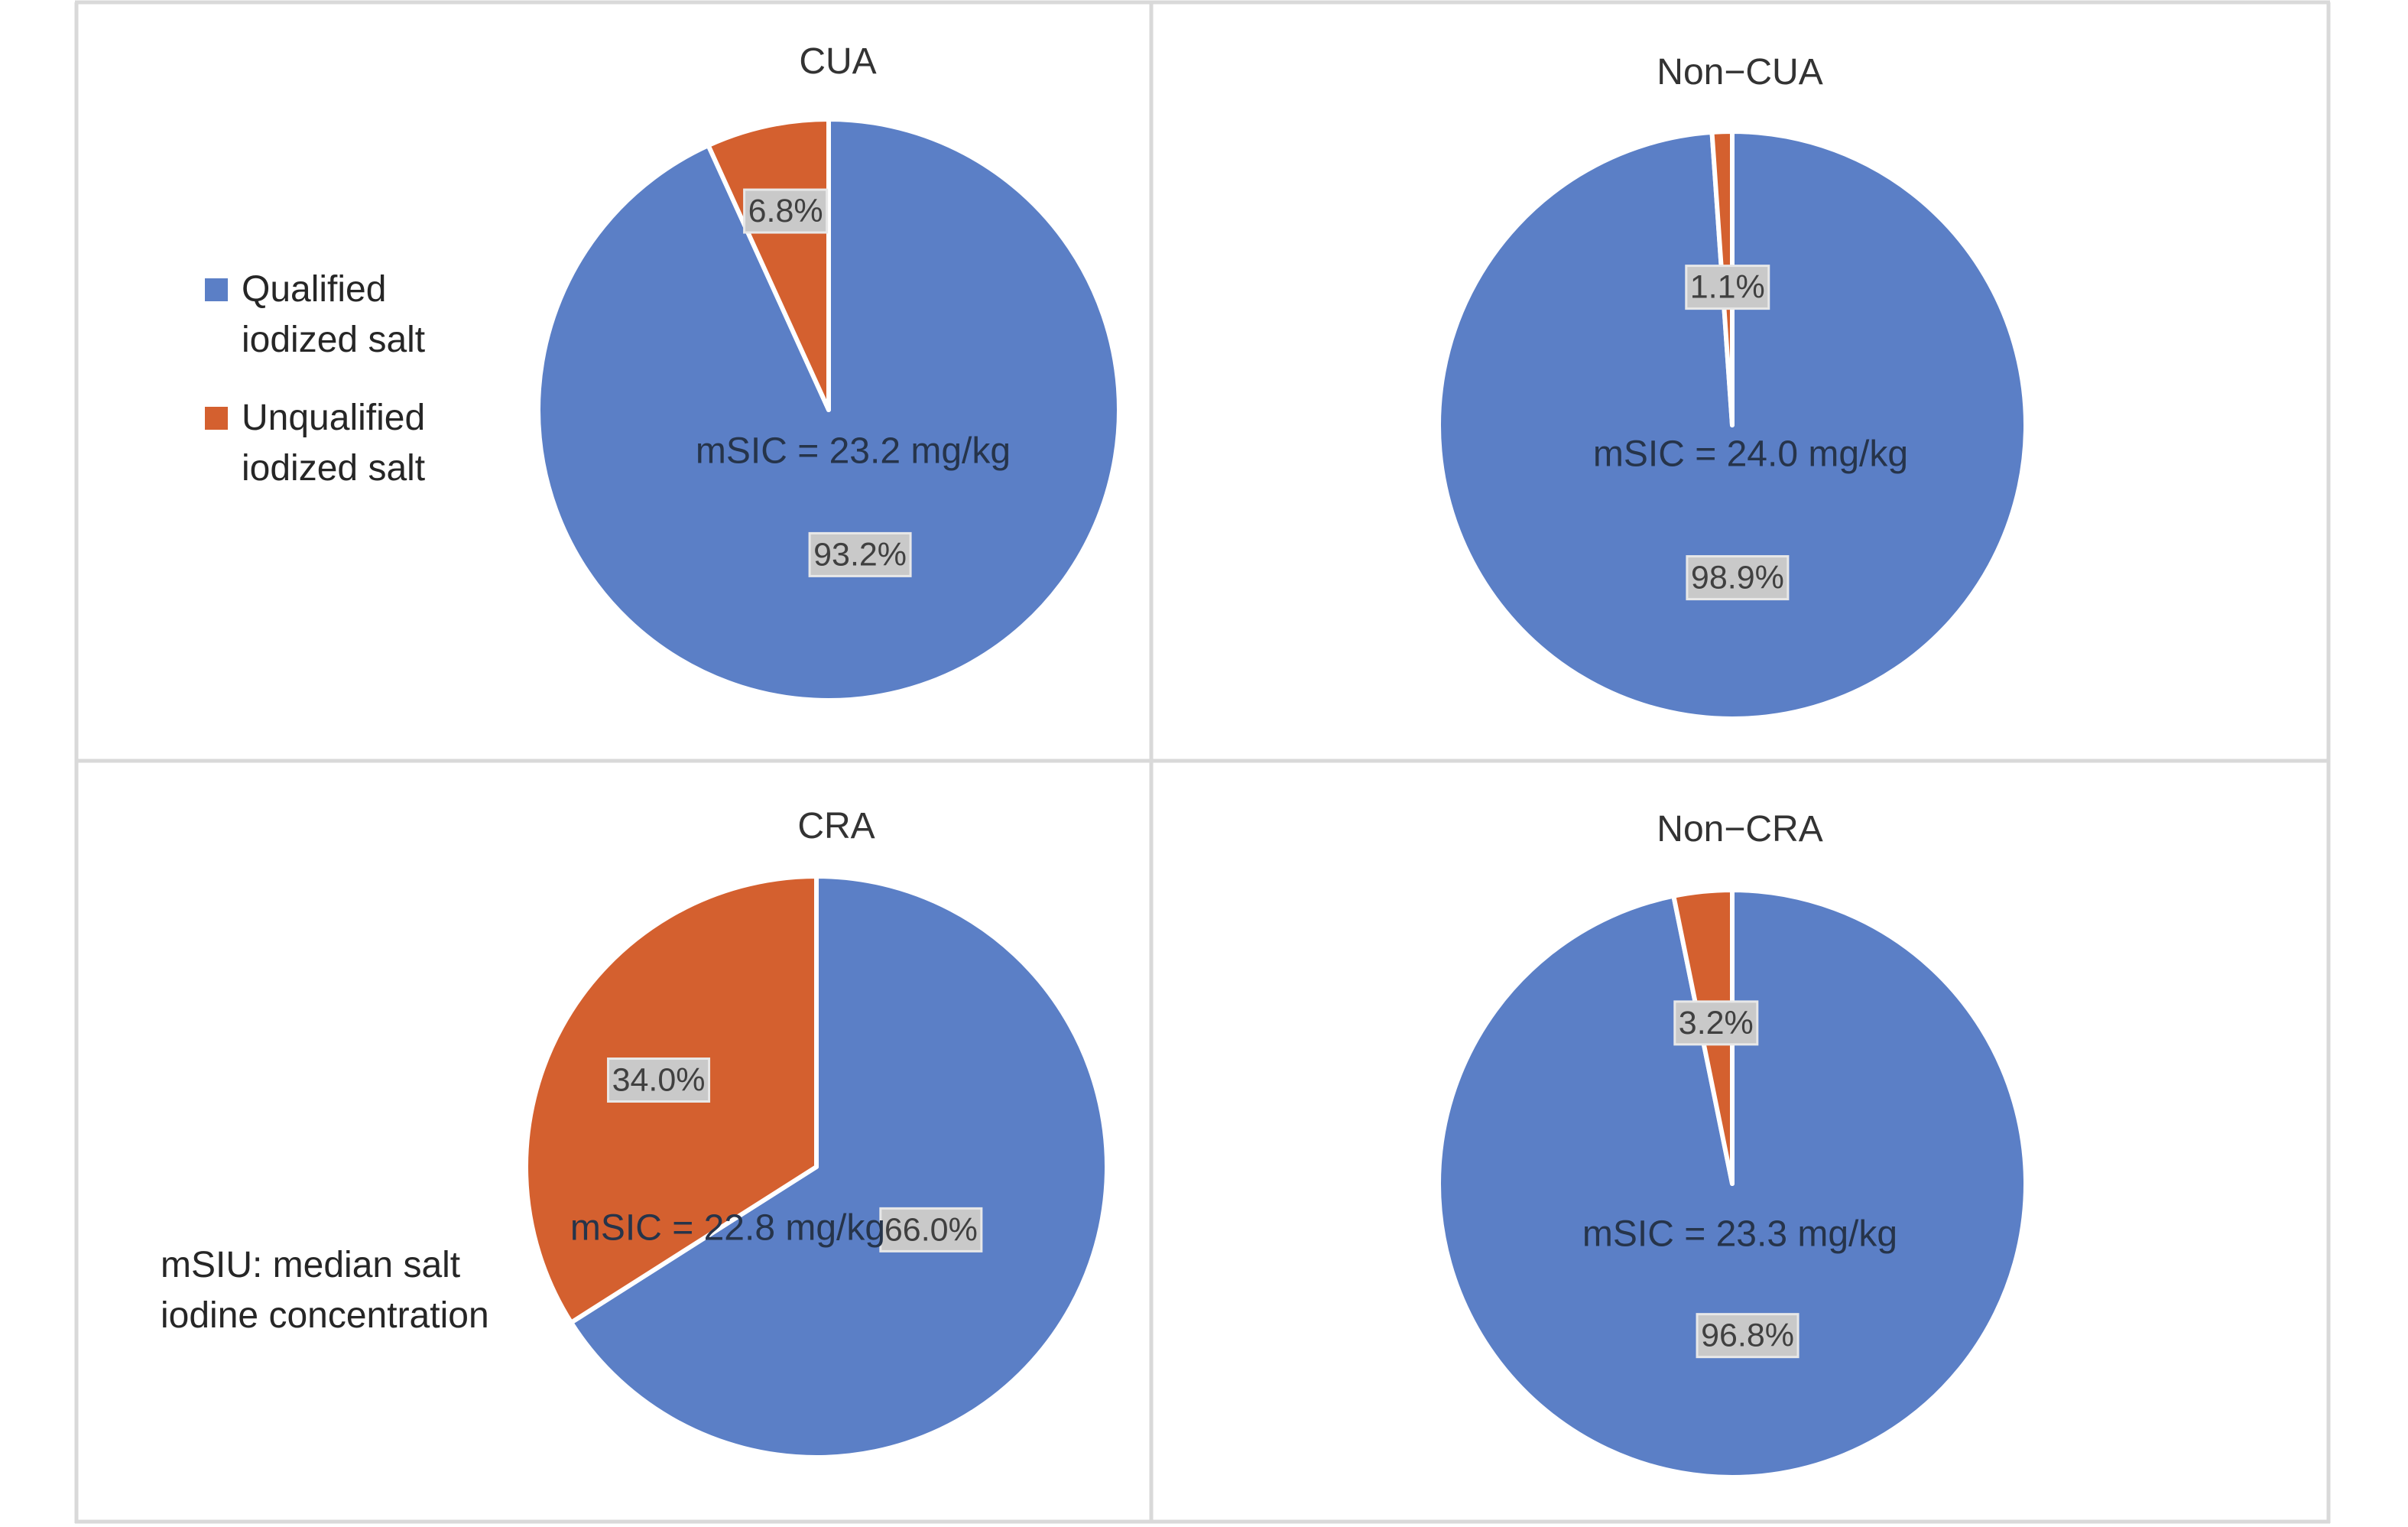 The height and width of the screenshot is (1527, 2408). Describe the element at coordinates (1740, 830) in the screenshot. I see `chart-title-non-cra: Non−CRA` at that location.